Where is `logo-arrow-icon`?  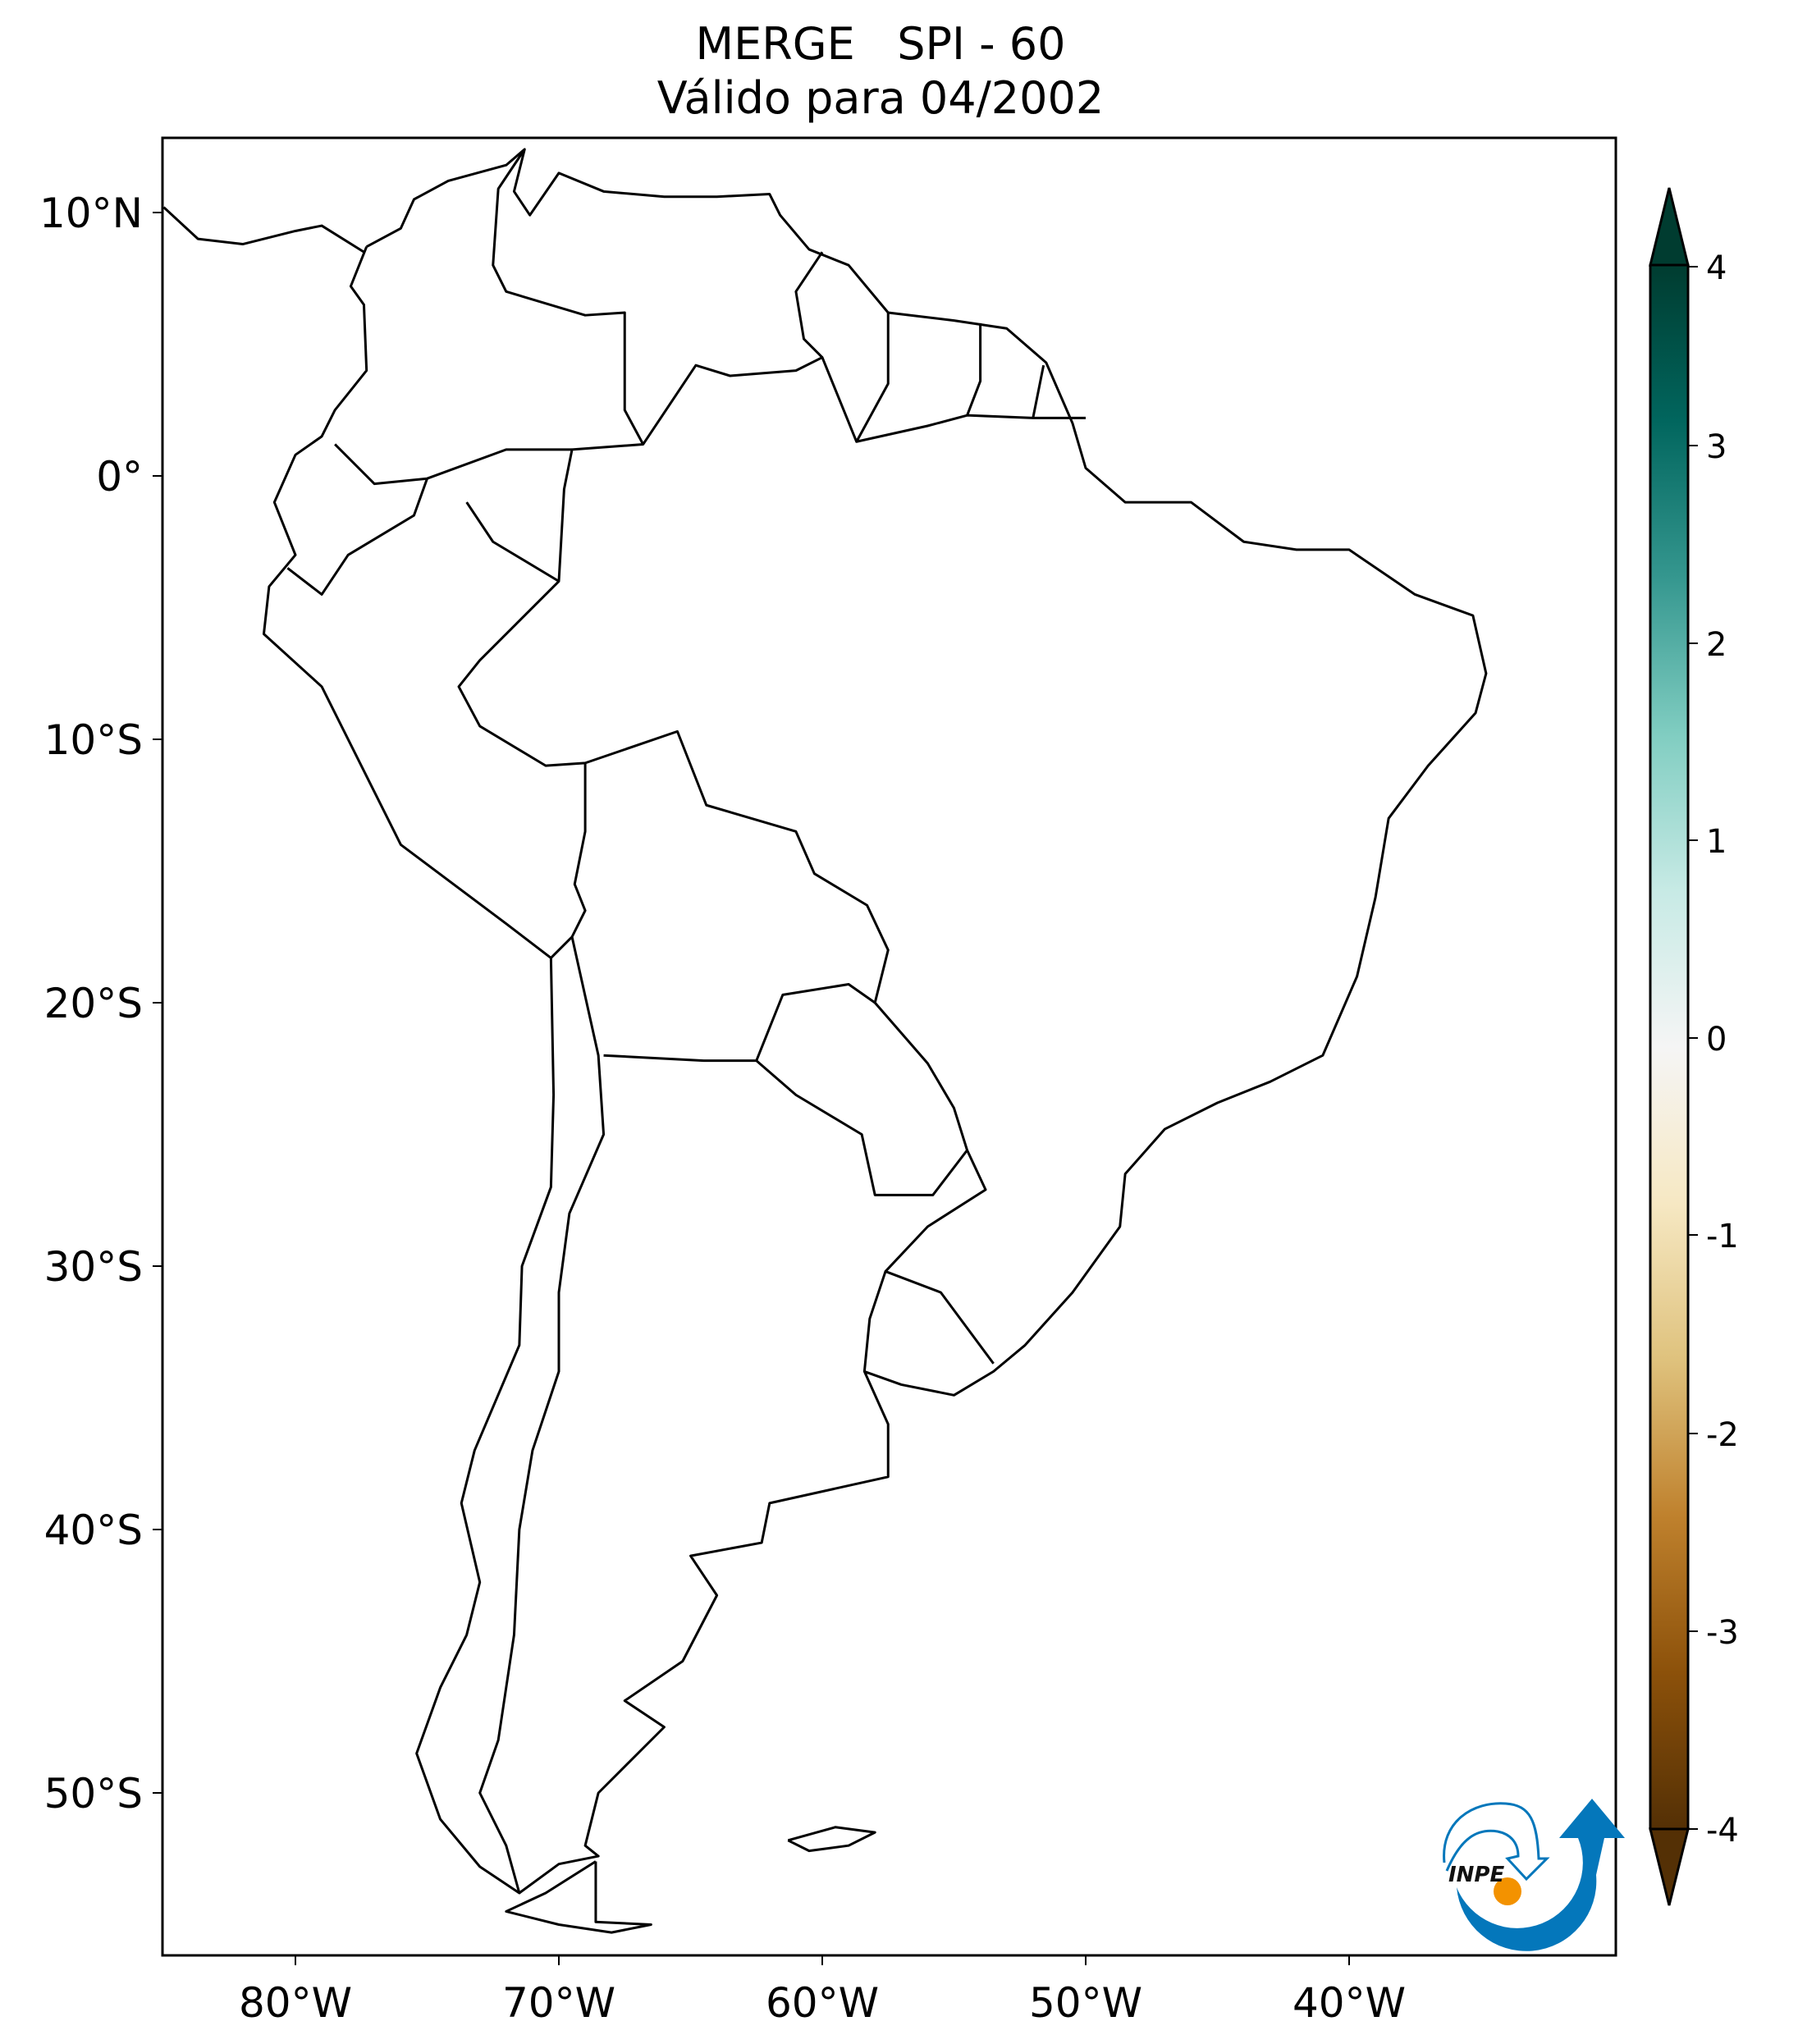 logo-arrow-icon is located at coordinates (1541, 1875).